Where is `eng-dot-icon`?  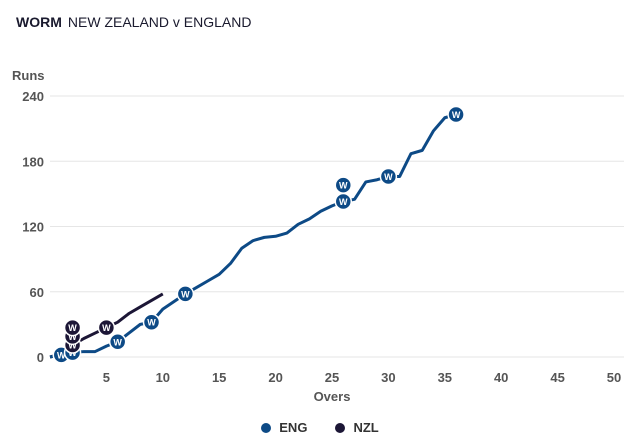 eng-dot-icon is located at coordinates (266, 427).